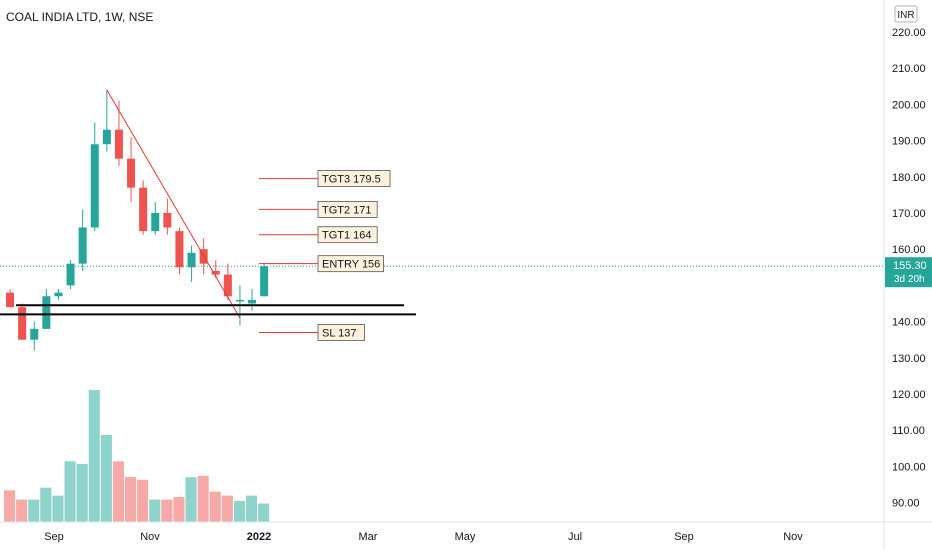  Describe the element at coordinates (423, 537) in the screenshot. I see `time-axis: Sep Nov 2022 Mar May Jul Sep Nov` at that location.